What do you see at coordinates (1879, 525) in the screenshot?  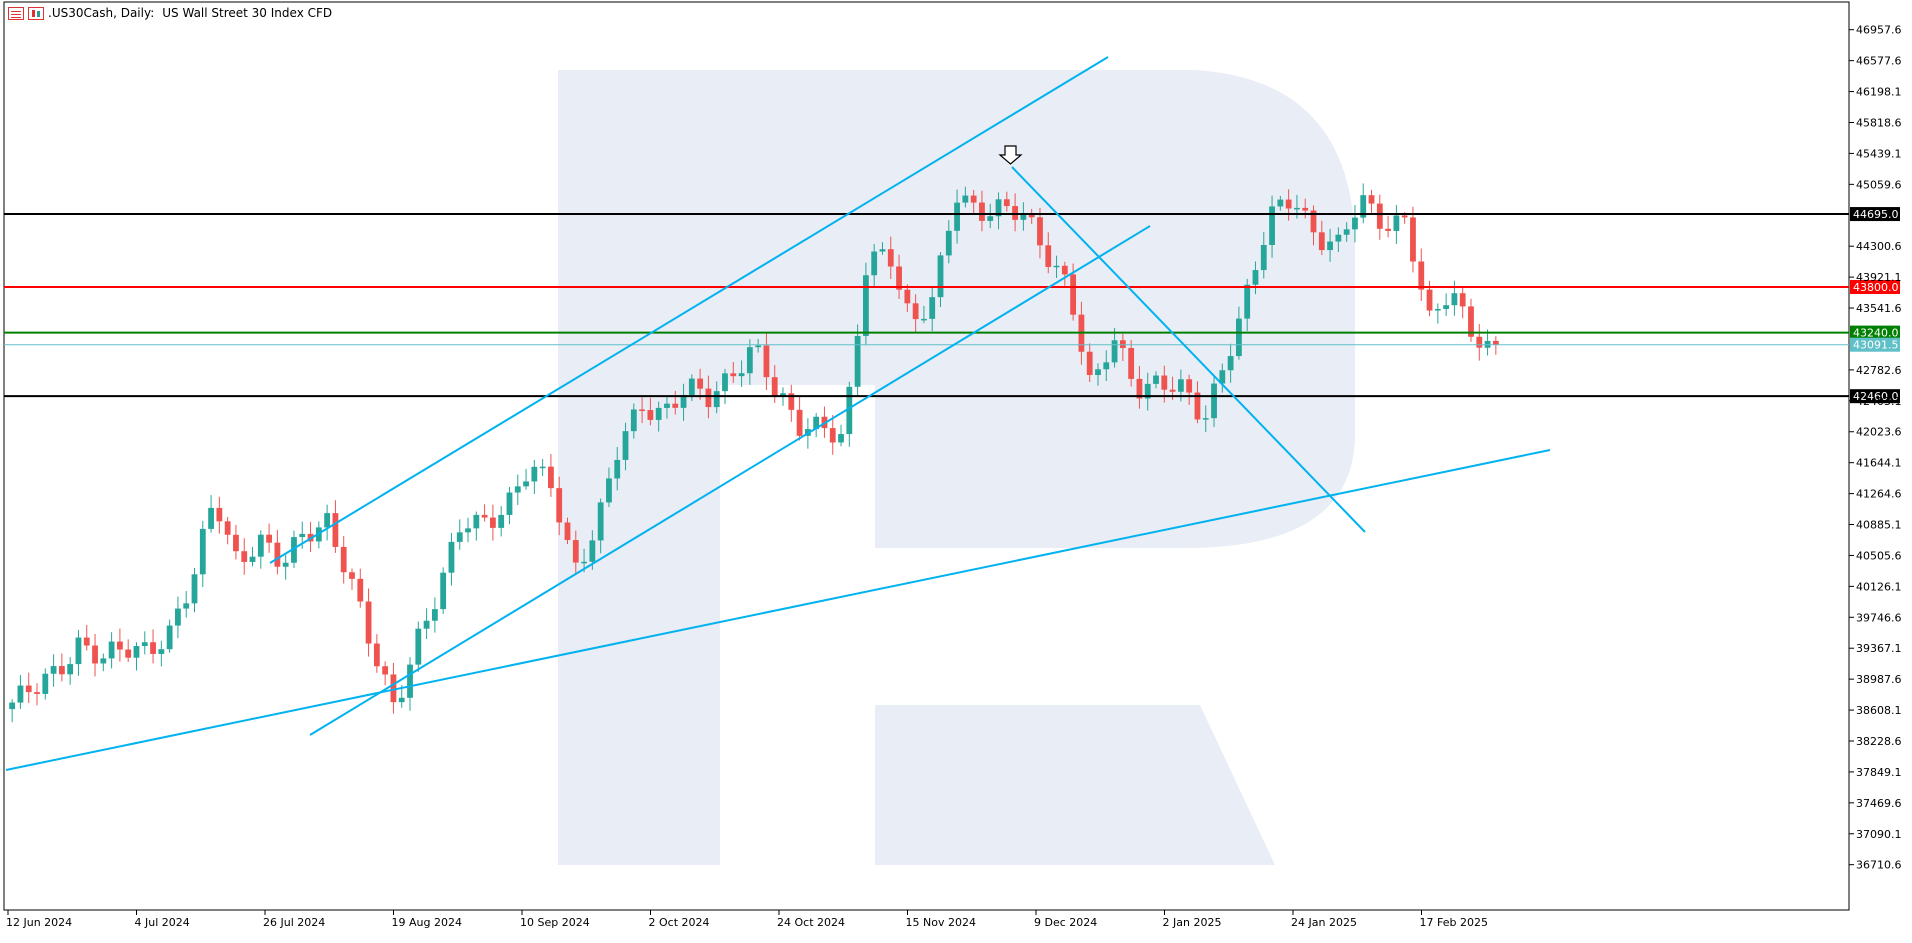 I see `y-tick-label: 40885.1` at bounding box center [1879, 525].